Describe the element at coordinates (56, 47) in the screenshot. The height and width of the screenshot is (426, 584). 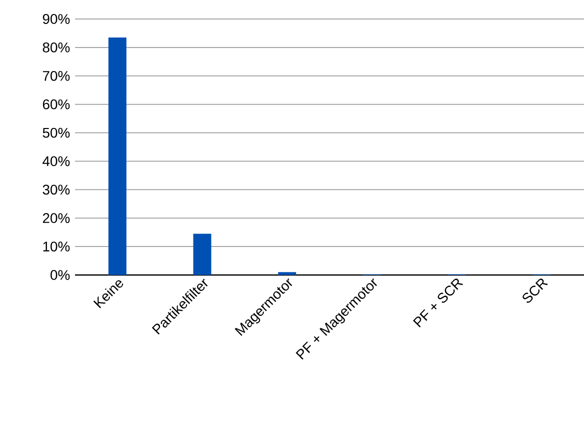
I see `y-tick-label: 80%` at that location.